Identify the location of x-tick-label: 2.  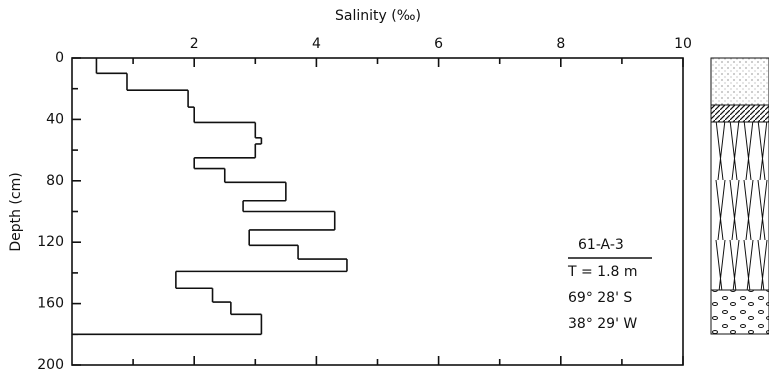
(194, 44).